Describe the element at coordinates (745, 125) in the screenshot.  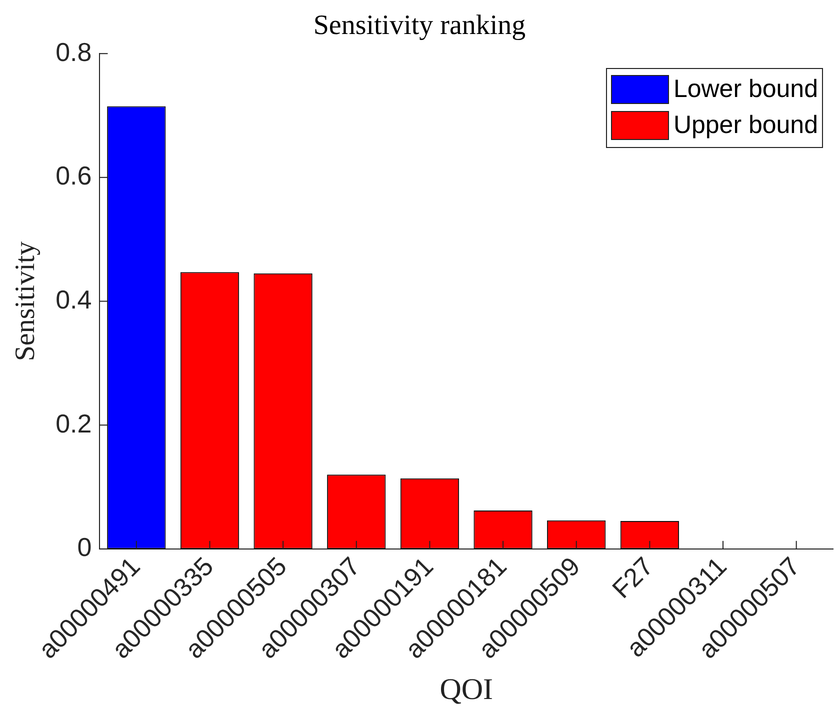
I see `legend-label: Upper bound` at that location.